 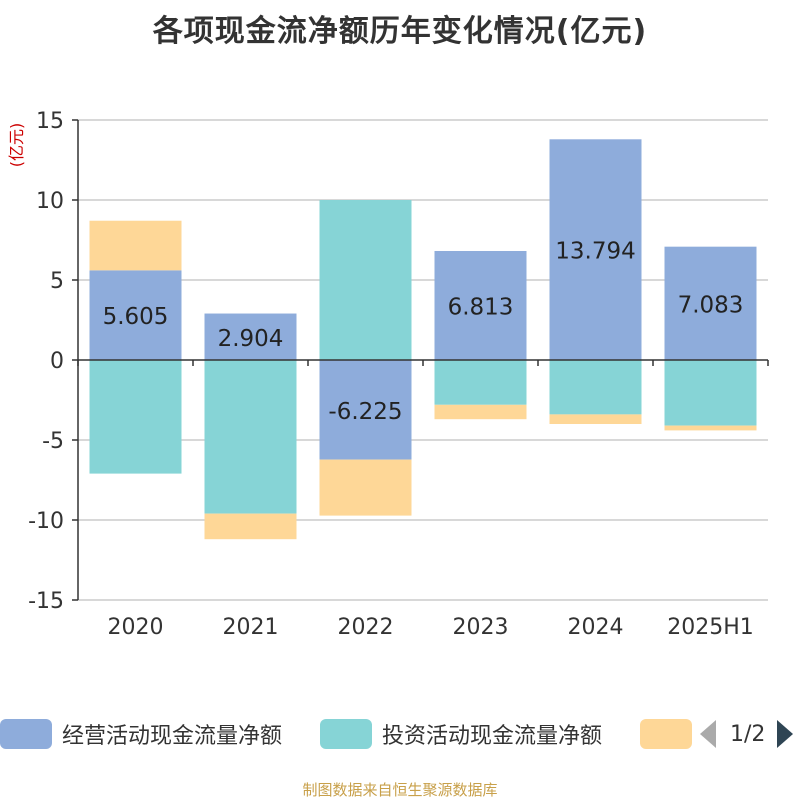 What do you see at coordinates (46, 601) in the screenshot?
I see `y-tick-label-6: -15` at bounding box center [46, 601].